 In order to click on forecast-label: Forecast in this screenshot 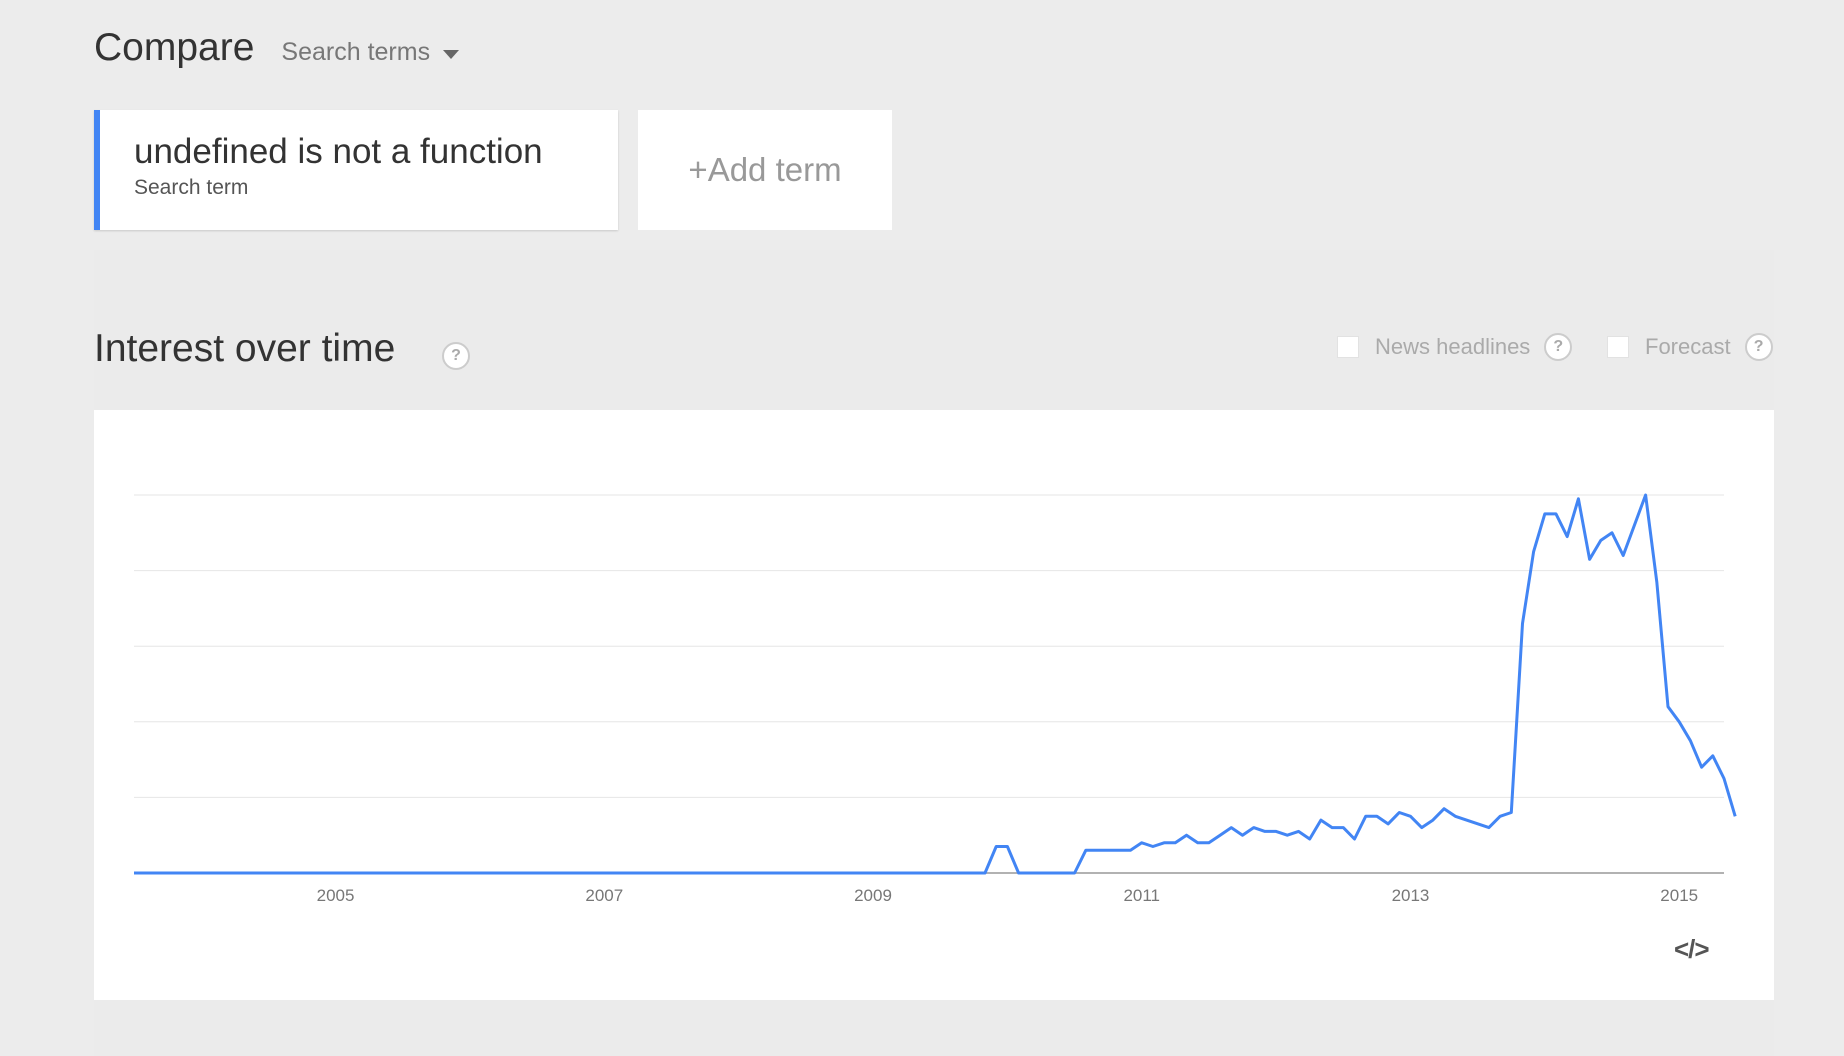, I will do `click(1688, 346)`.